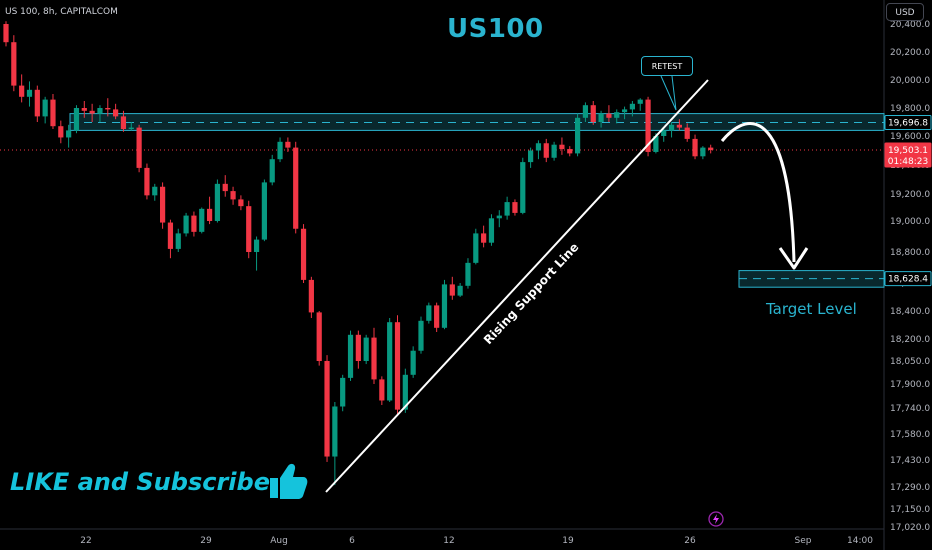  What do you see at coordinates (910, 435) in the screenshot?
I see `price-tick-label: 17,580.0` at bounding box center [910, 435].